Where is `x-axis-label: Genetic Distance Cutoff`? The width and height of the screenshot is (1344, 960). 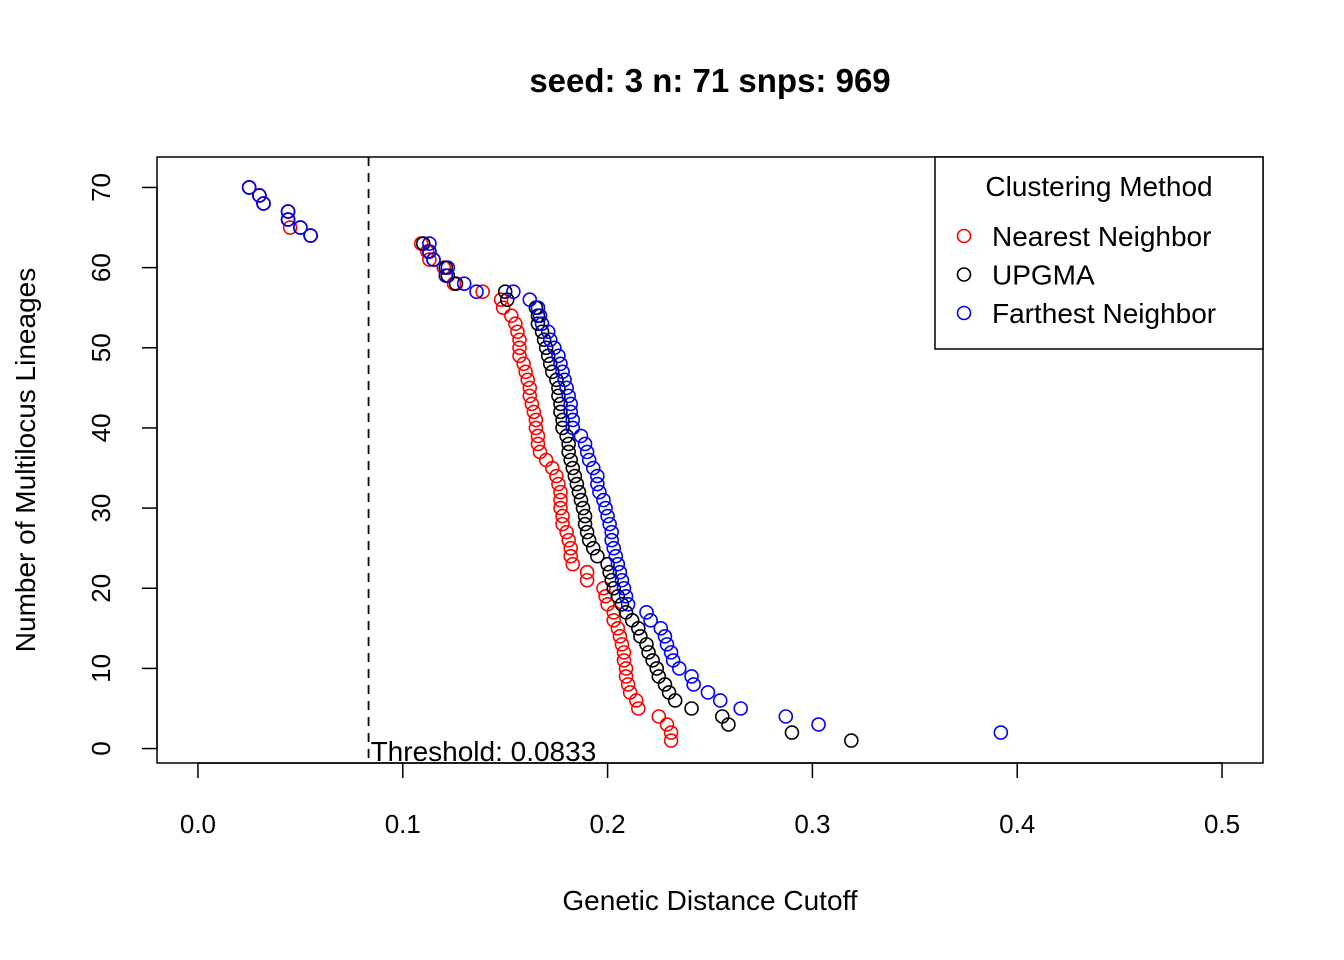
x-axis-label: Genetic Distance Cutoff is located at coordinates (709, 900).